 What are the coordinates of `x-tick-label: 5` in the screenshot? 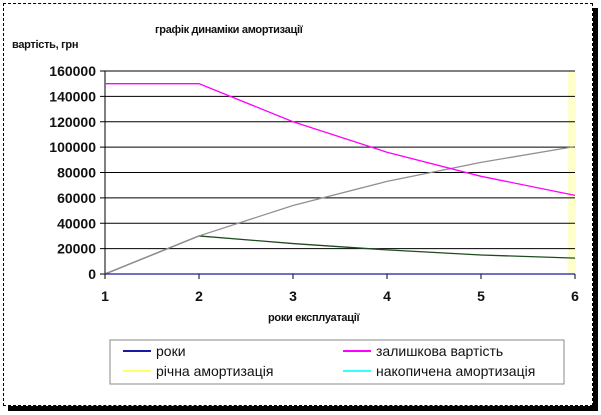 It's located at (481, 296).